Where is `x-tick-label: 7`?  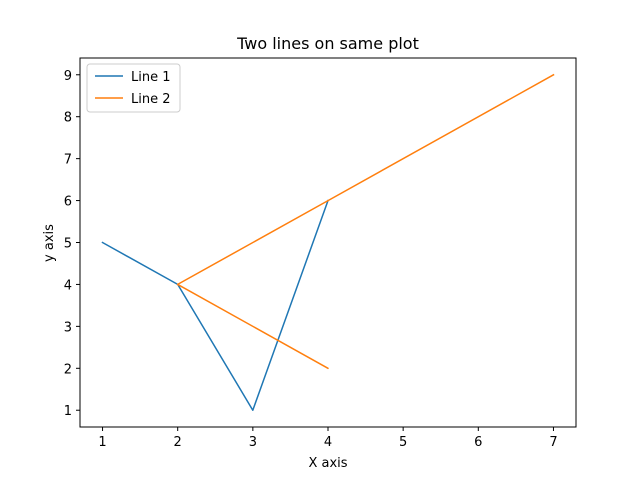 x-tick-label: 7 is located at coordinates (553, 442).